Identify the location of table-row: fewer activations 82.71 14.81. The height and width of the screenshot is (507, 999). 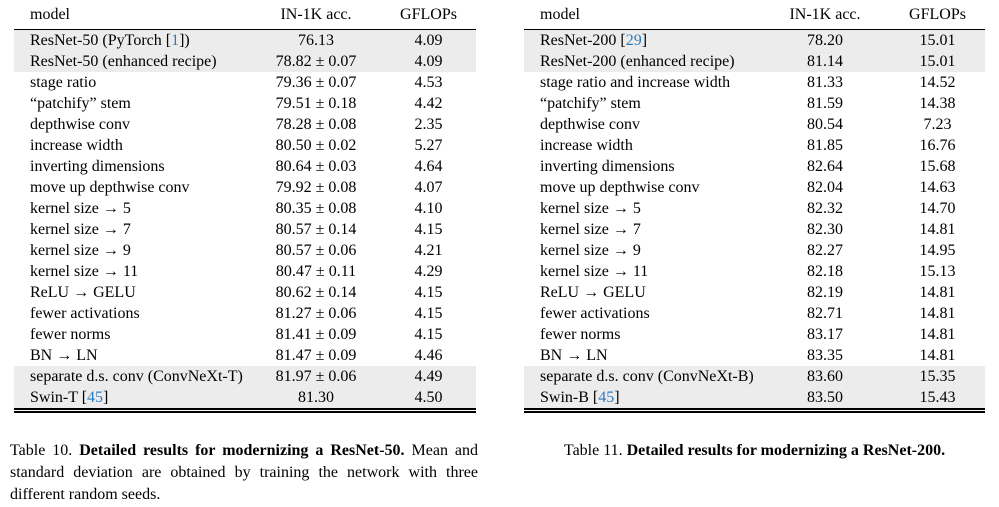
(754, 313).